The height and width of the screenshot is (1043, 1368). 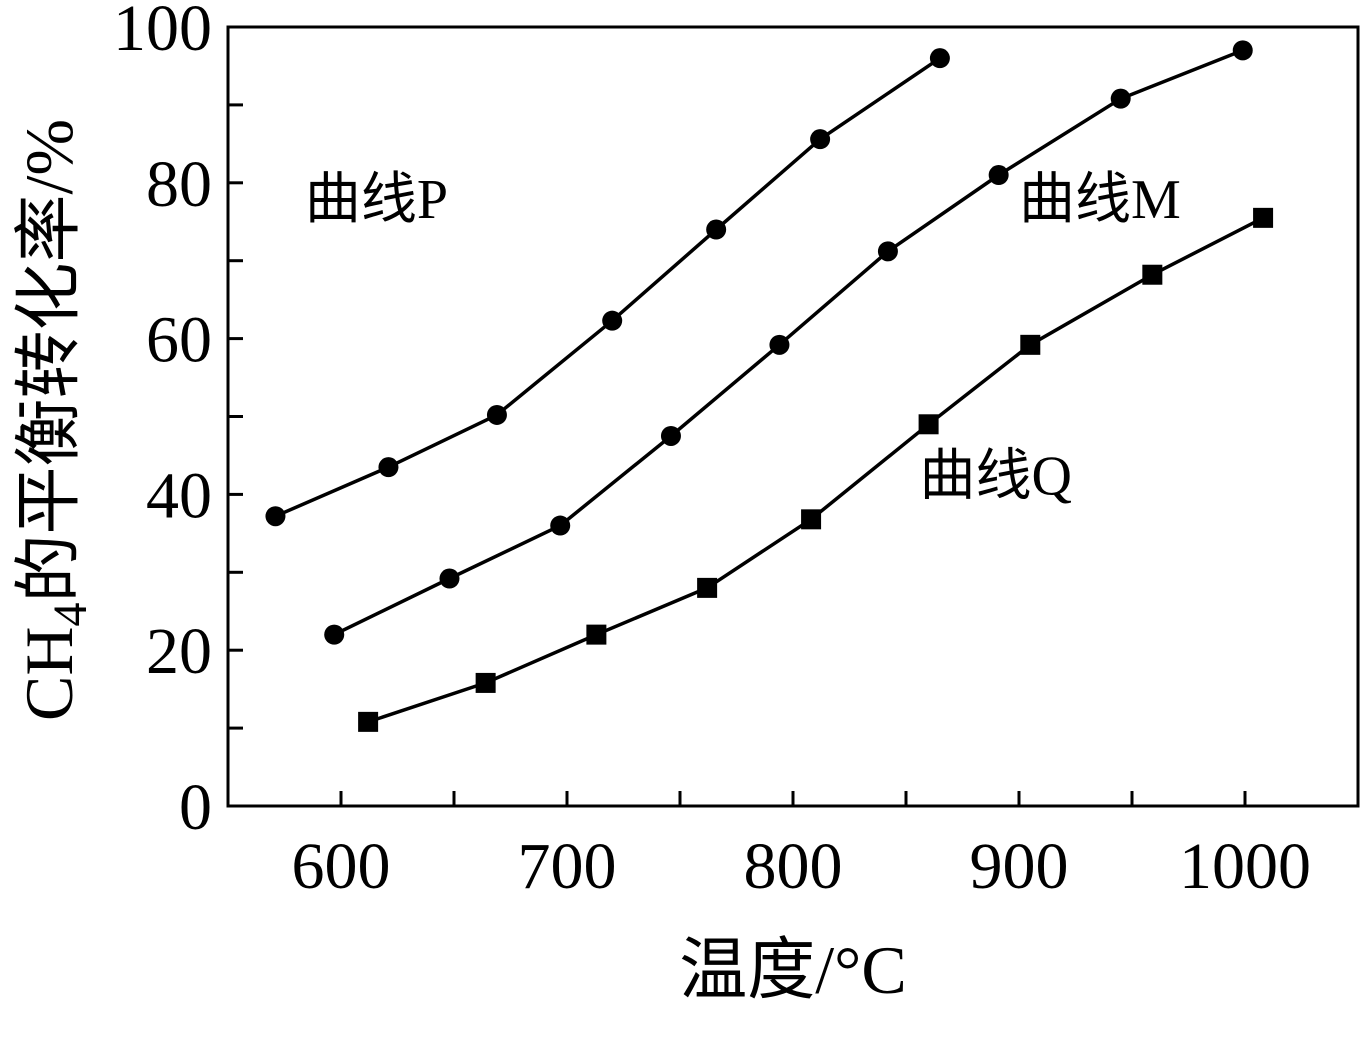 What do you see at coordinates (1100, 200) in the screenshot?
I see `series-label-2: 曲线M` at bounding box center [1100, 200].